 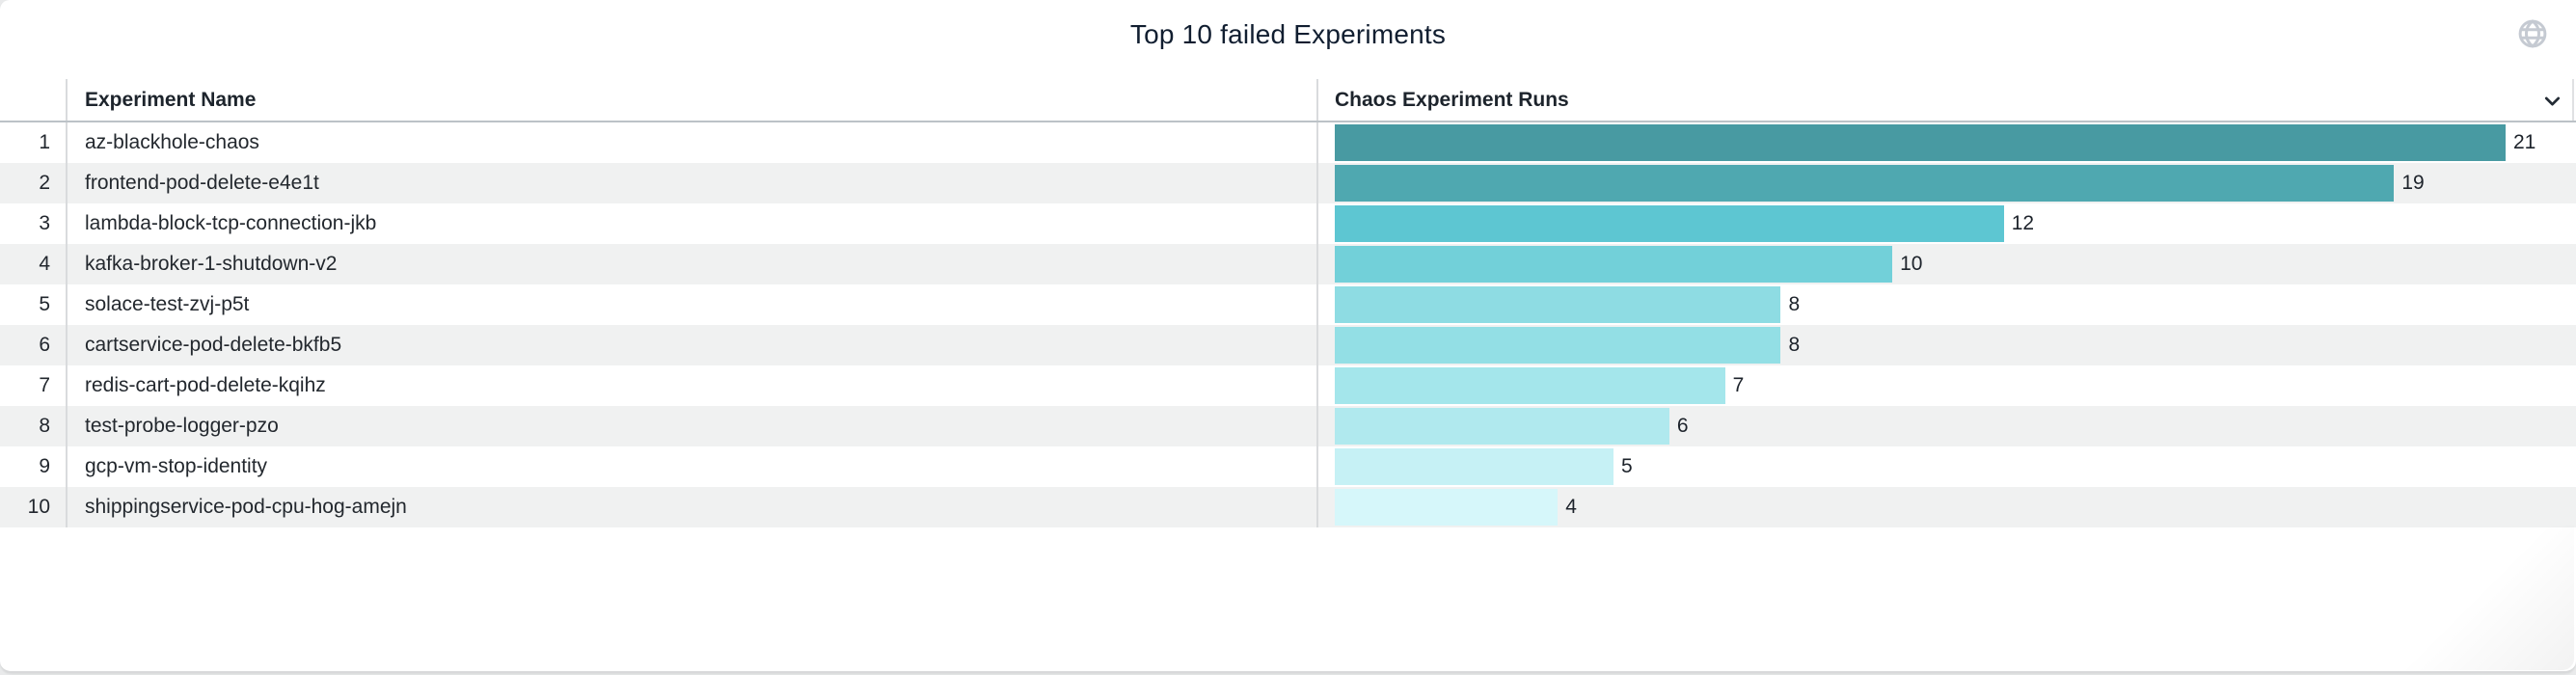 I want to click on experiment-name-cell: frontend-pod-delete-e4e1t, so click(x=693, y=183).